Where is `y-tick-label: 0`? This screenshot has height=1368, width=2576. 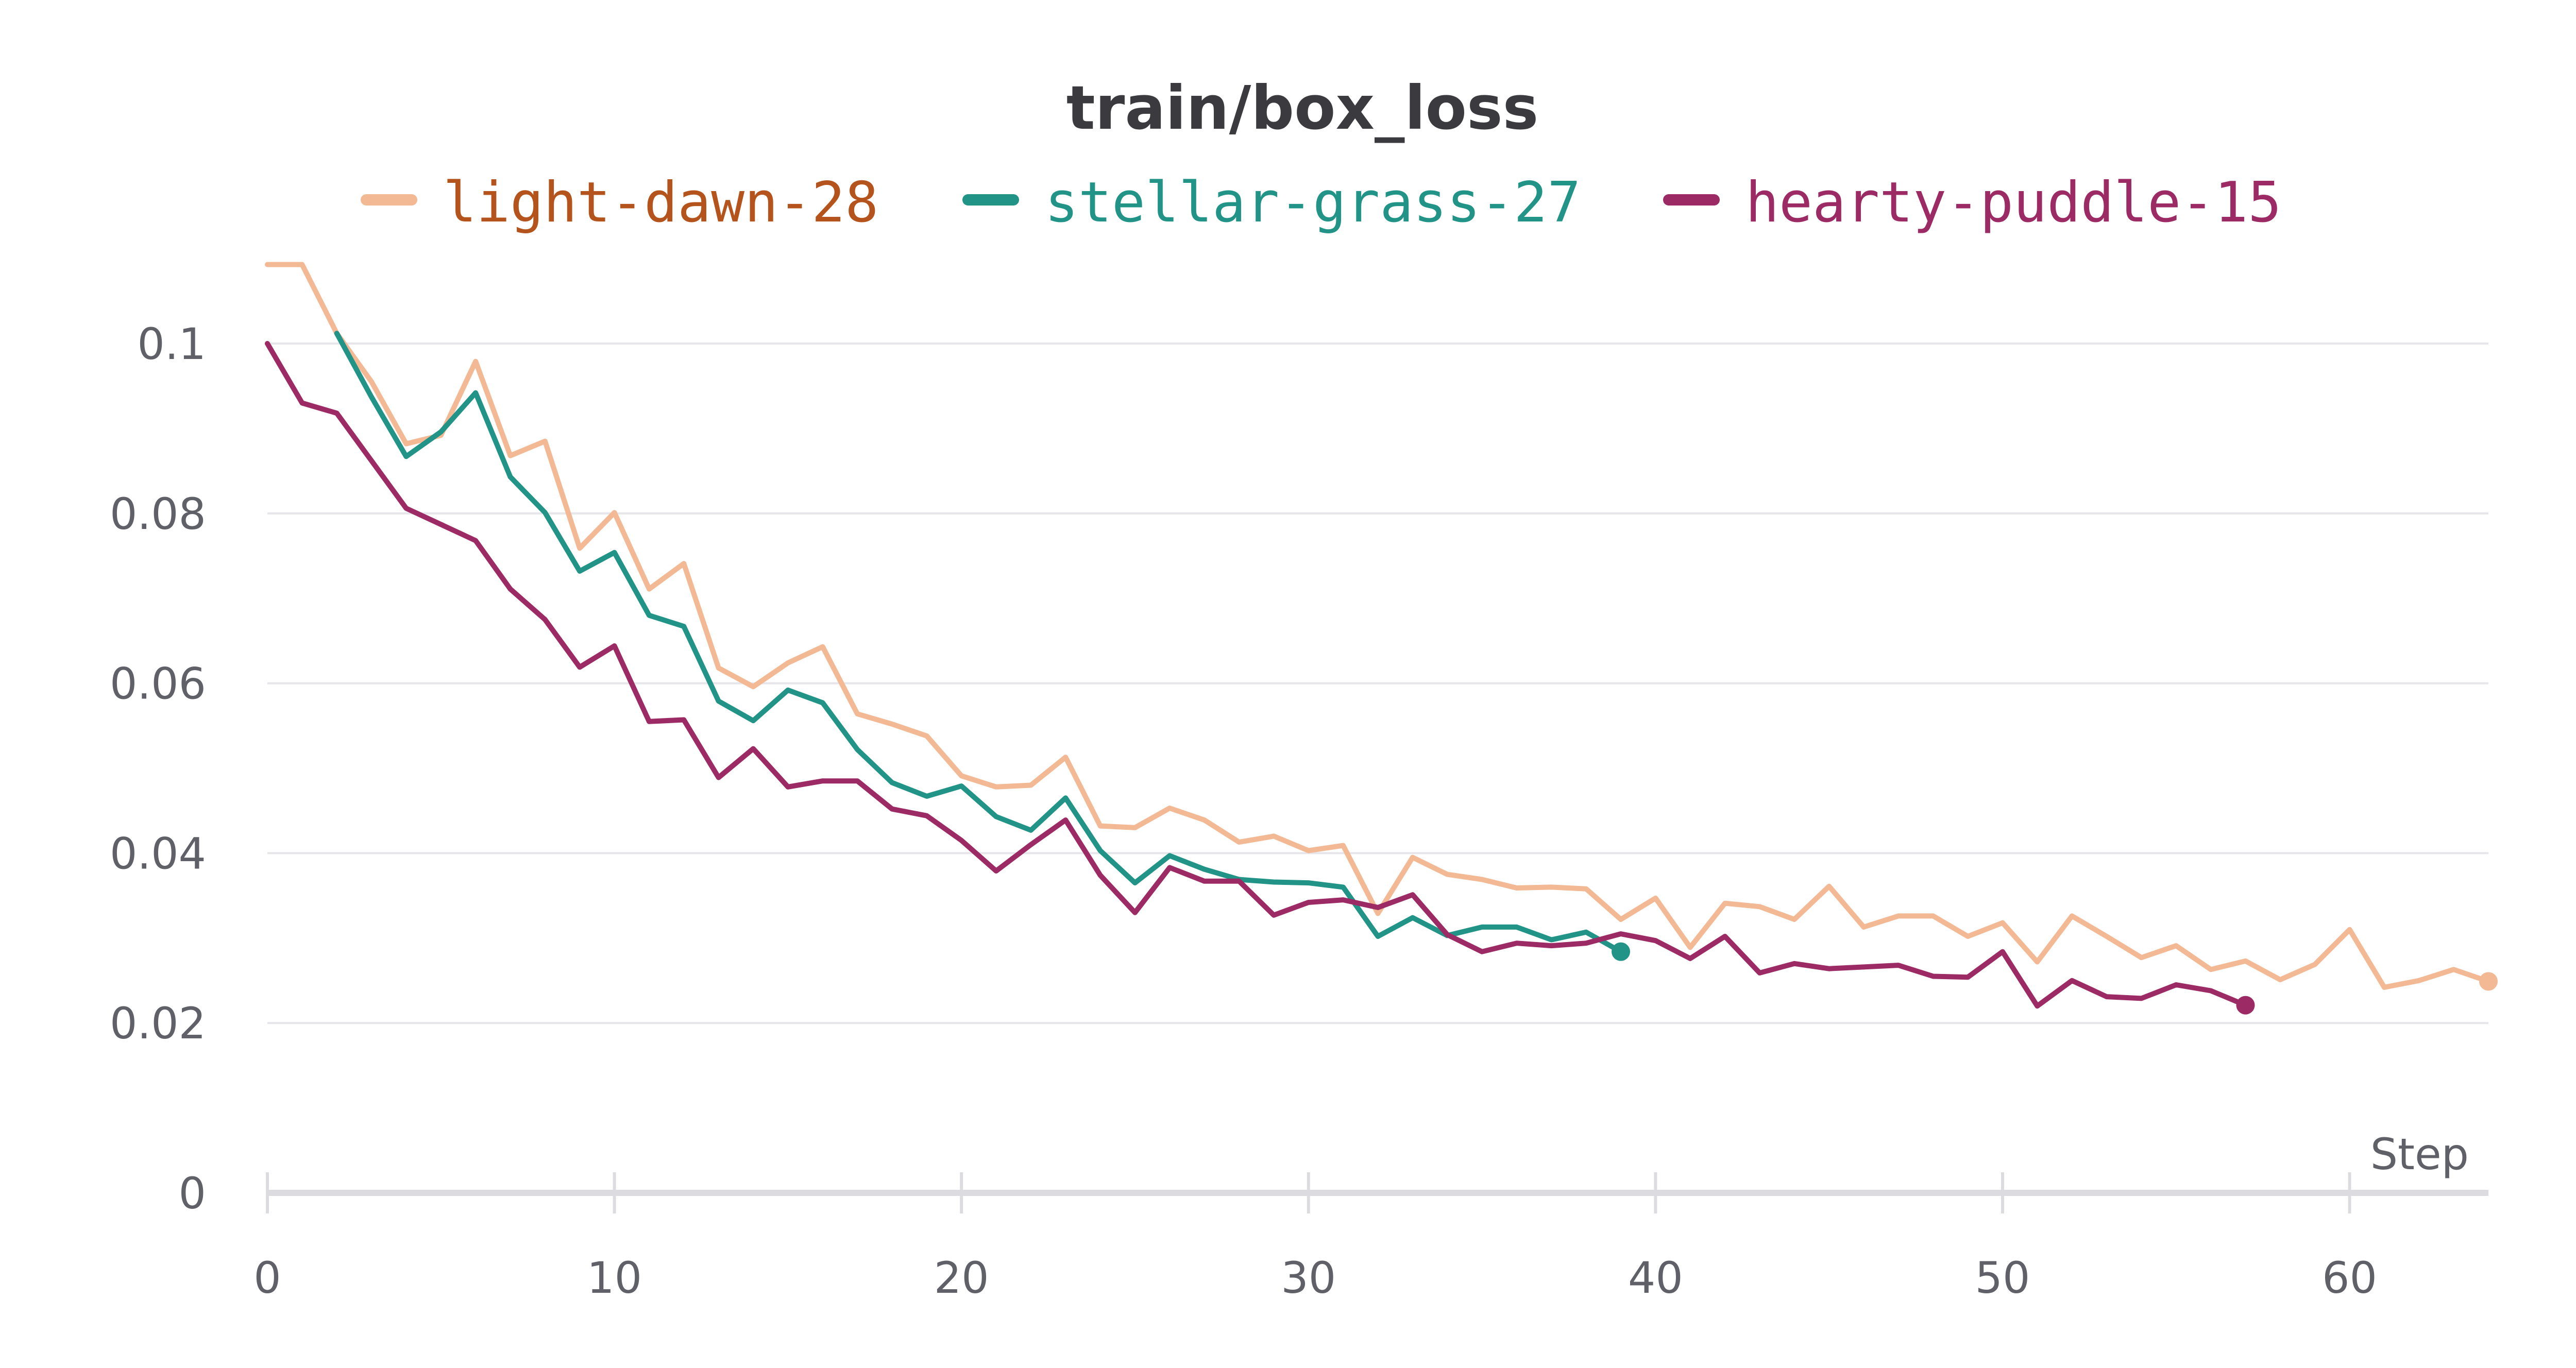 y-tick-label: 0 is located at coordinates (193, 1193).